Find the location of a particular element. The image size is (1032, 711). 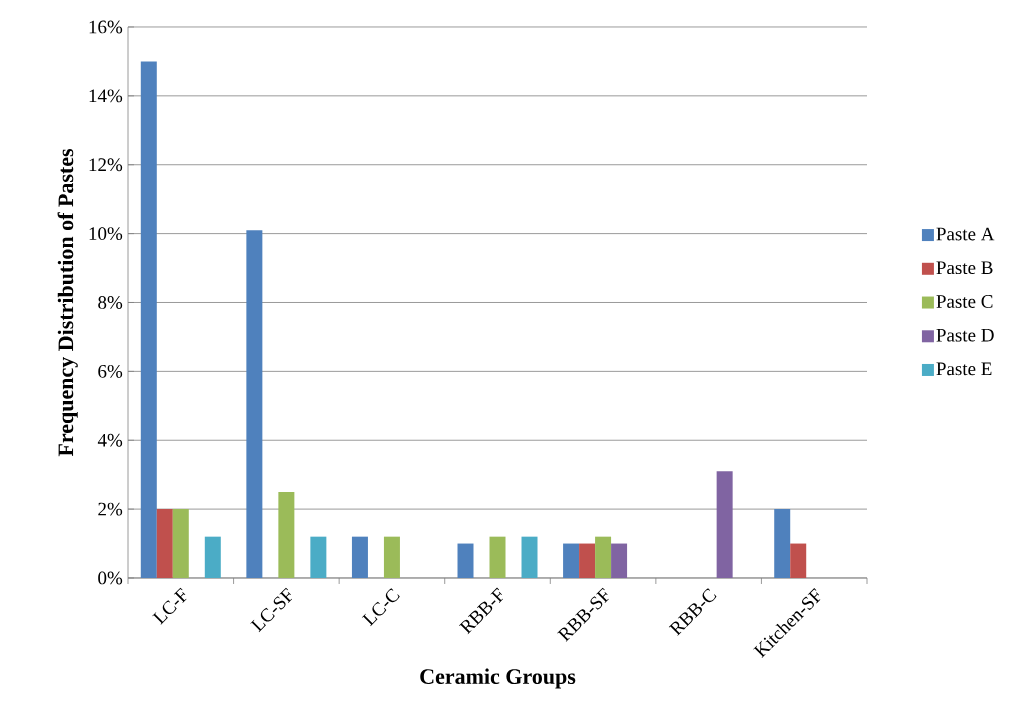

legend-label: Paste E is located at coordinates (964, 369).